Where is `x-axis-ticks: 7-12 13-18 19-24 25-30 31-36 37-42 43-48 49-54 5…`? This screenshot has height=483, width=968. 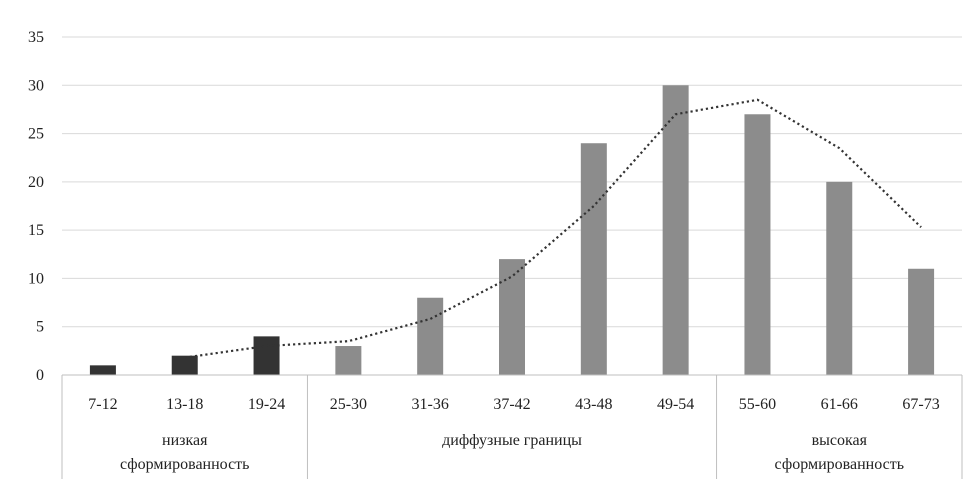 x-axis-ticks: 7-12 13-18 19-24 25-30 31-36 37-42 43-48 49-54 5… is located at coordinates (514, 404).